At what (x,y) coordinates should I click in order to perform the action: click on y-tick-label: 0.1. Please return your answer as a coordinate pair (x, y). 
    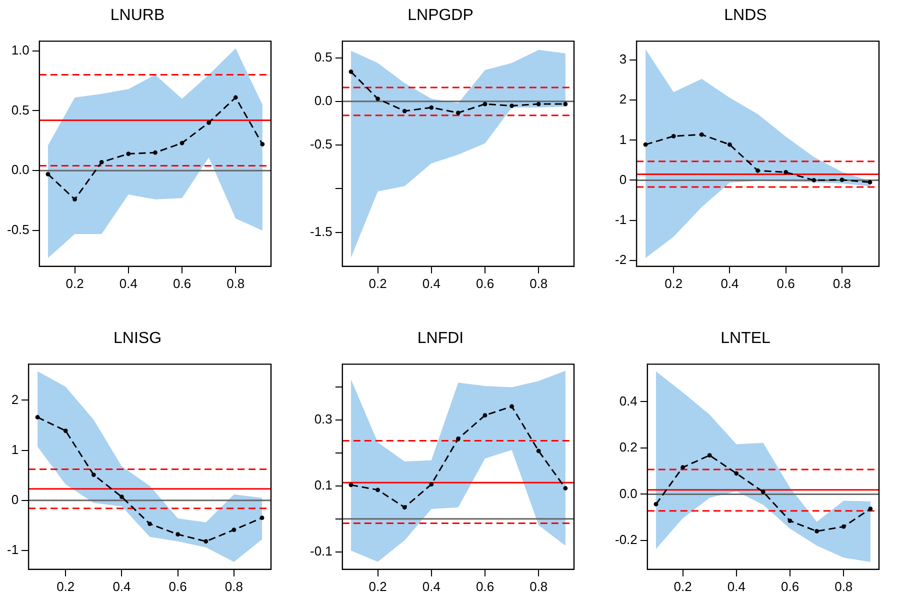
    Looking at the image, I should click on (323, 485).